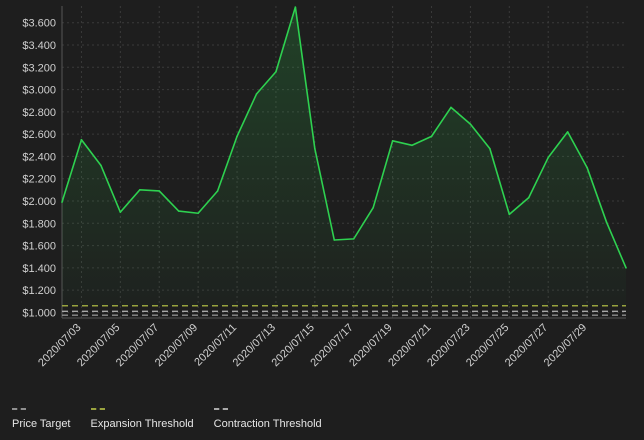  What do you see at coordinates (39, 247) in the screenshot?
I see `y-tick-label: $1.600` at bounding box center [39, 247].